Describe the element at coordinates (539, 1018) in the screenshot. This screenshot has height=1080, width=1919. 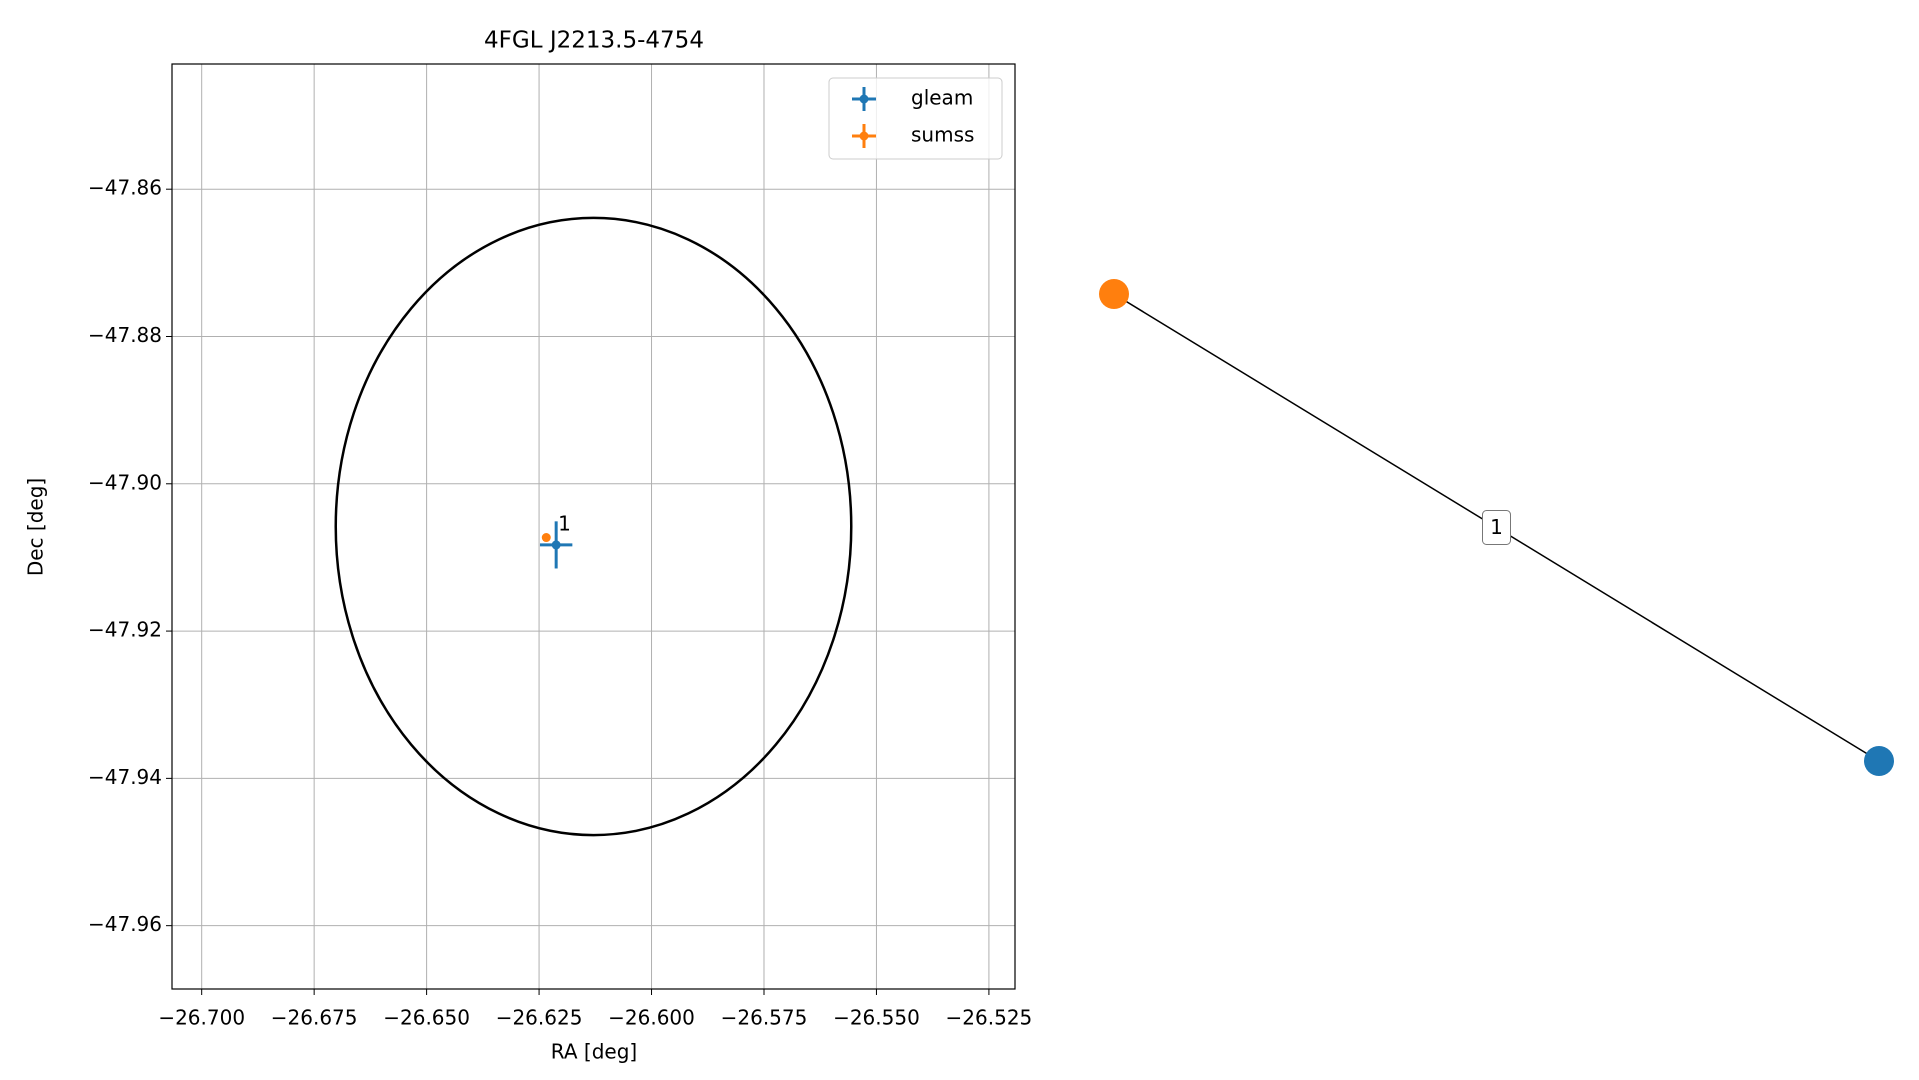
I see `x-tick-label: −26.625` at that location.